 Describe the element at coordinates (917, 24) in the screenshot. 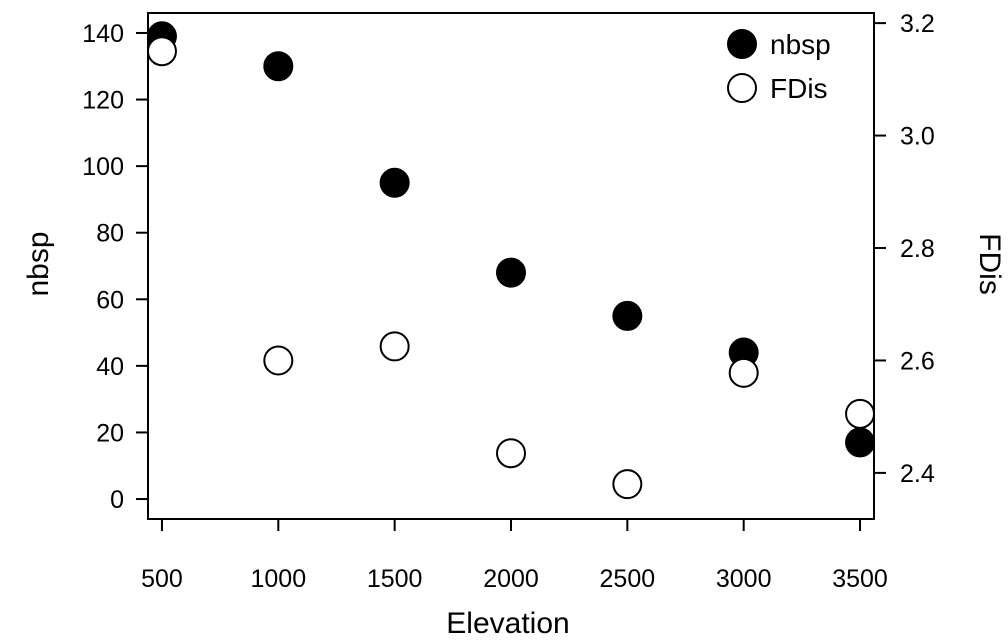

I see `y2-tick-label: 3.2` at that location.